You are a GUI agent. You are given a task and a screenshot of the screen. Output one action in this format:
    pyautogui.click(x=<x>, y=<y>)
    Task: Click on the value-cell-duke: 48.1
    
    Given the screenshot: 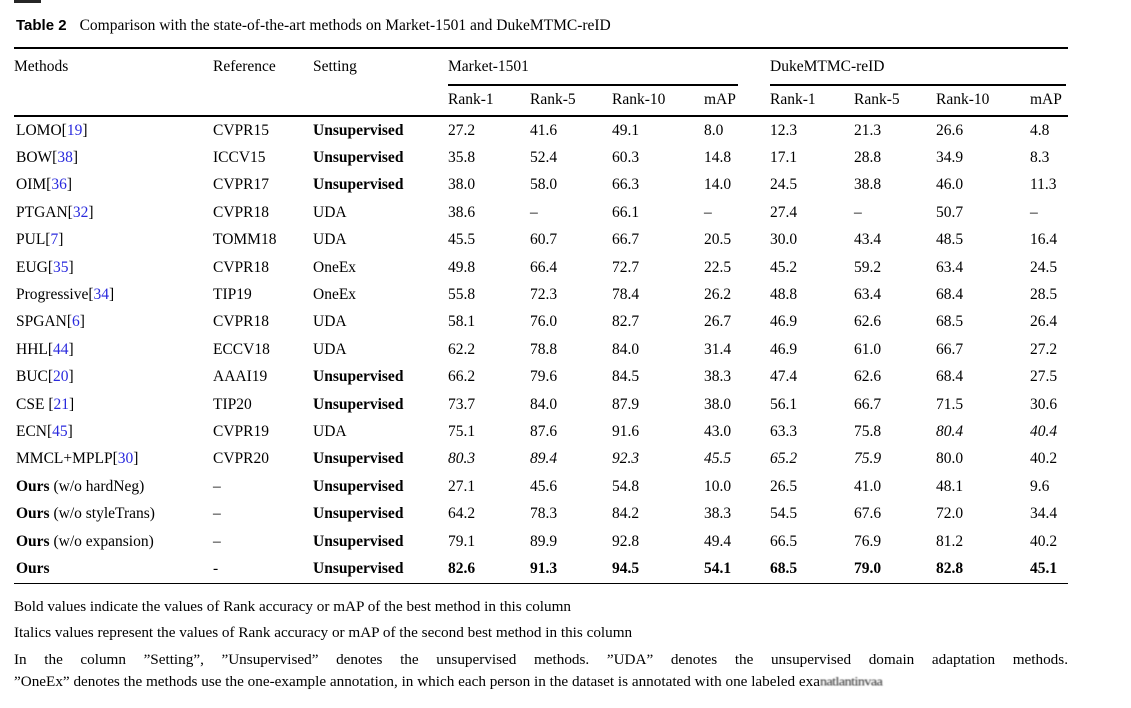 What is the action you would take?
    pyautogui.click(x=950, y=486)
    